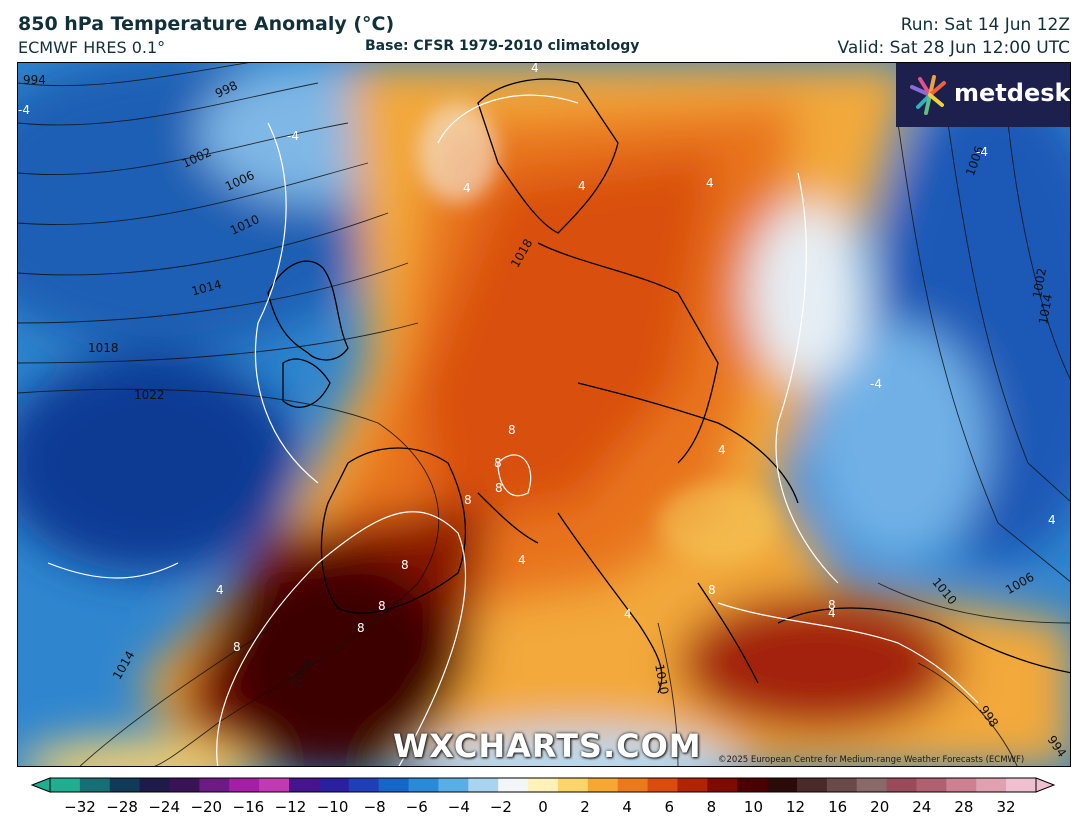 The width and height of the screenshot is (1088, 833). Describe the element at coordinates (458, 807) in the screenshot. I see `colorbar-tick-label: −4` at that location.